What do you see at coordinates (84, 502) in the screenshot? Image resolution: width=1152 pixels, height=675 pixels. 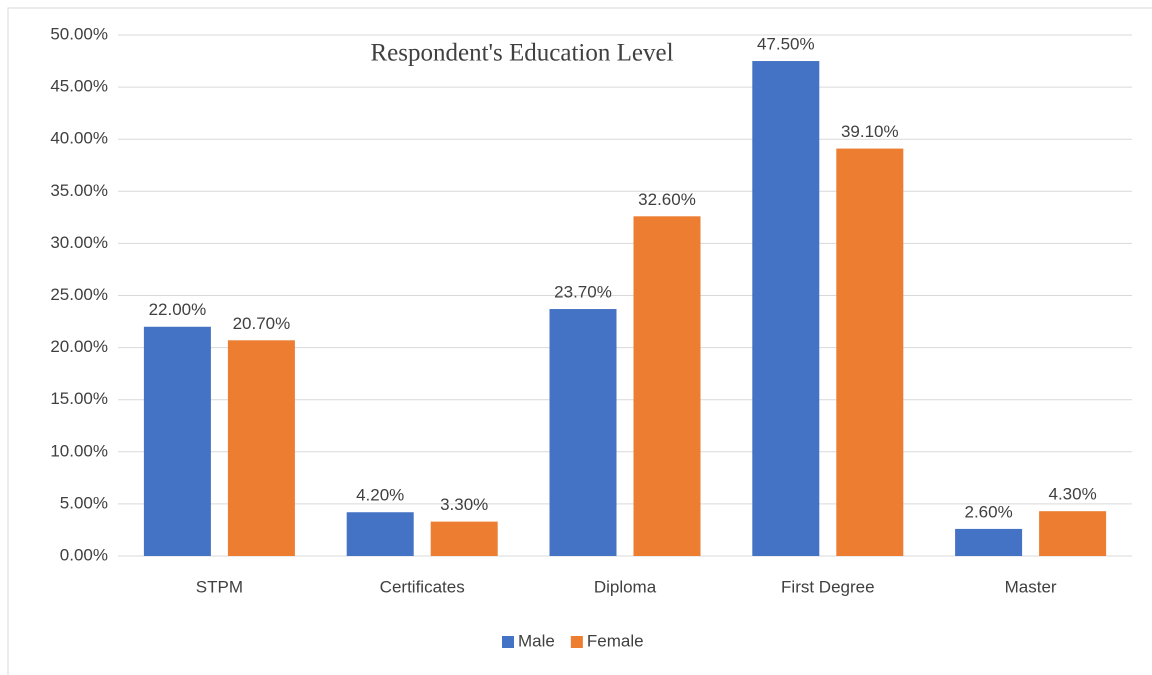 I see `y-tick-label: 5.00%` at bounding box center [84, 502].